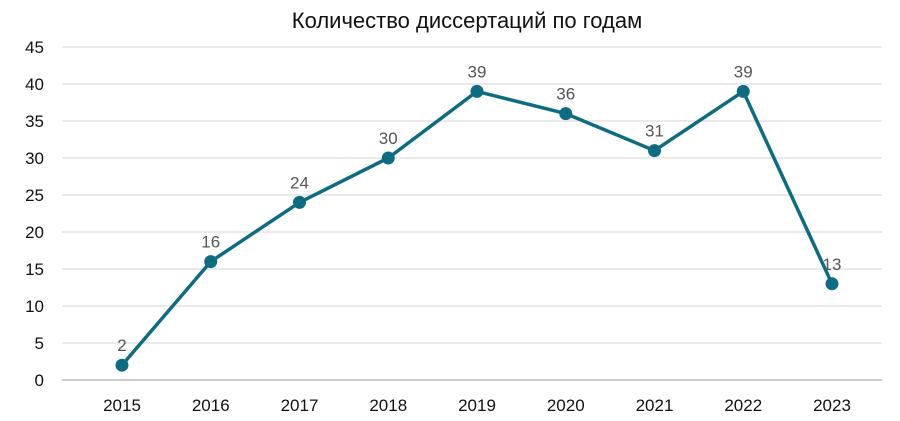  What do you see at coordinates (467, 20) in the screenshot?
I see `chart-title: Количество диссертаций по годам` at bounding box center [467, 20].